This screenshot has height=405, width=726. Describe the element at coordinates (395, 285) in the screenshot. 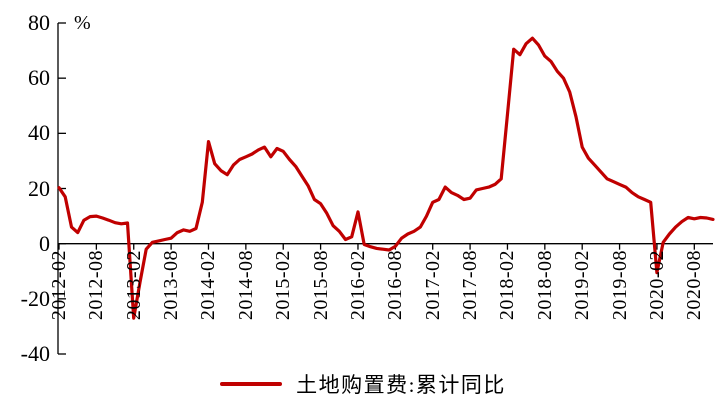

I see `x-tick-label: 2016-08` at that location.